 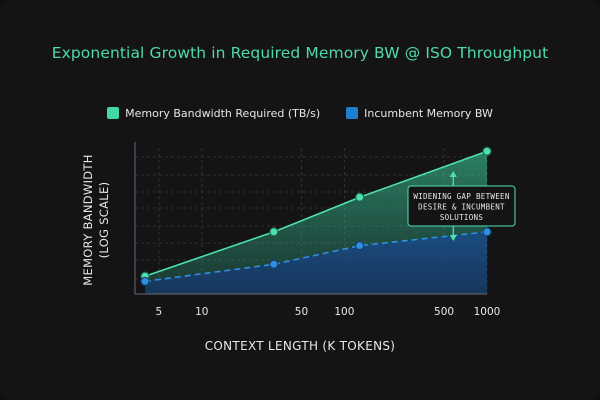 I want to click on x-tick-label-3: 100, so click(x=344, y=312).